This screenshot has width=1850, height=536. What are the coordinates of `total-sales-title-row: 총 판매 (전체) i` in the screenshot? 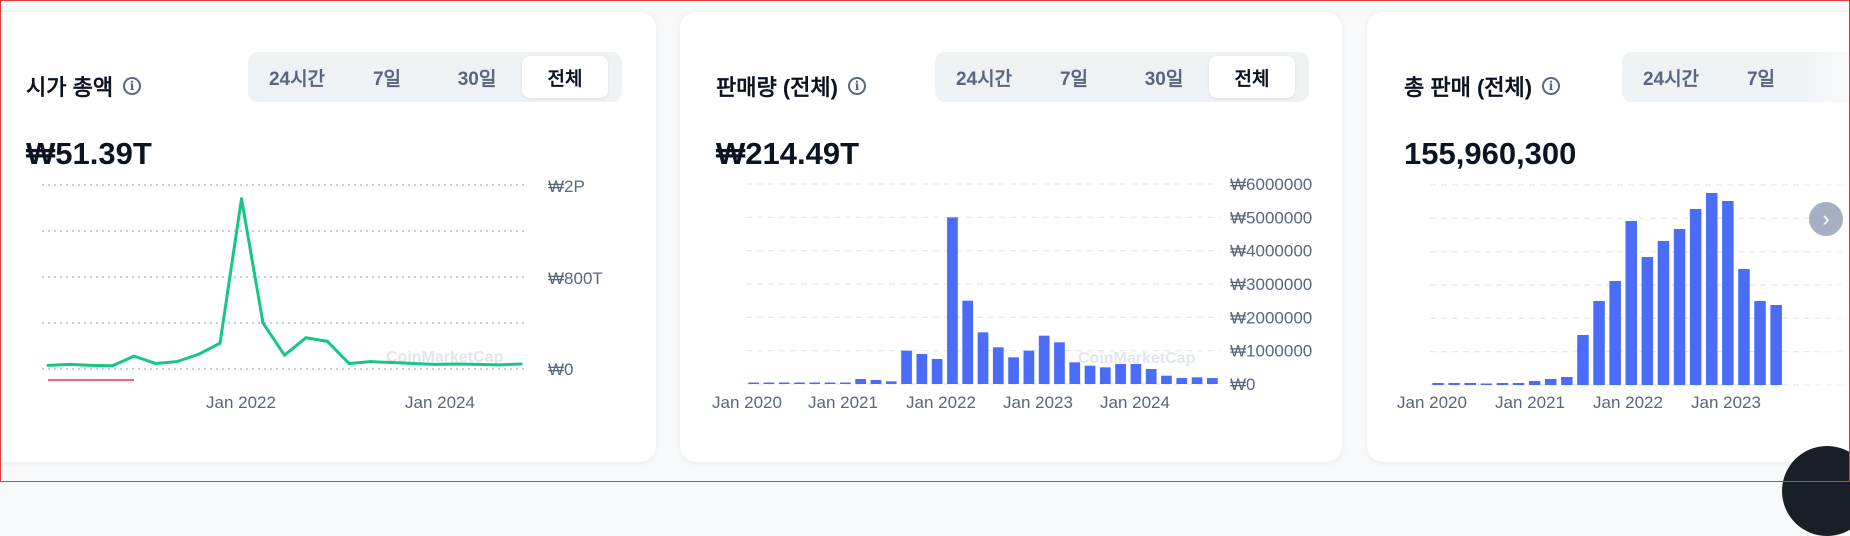 It's located at (1482, 86).